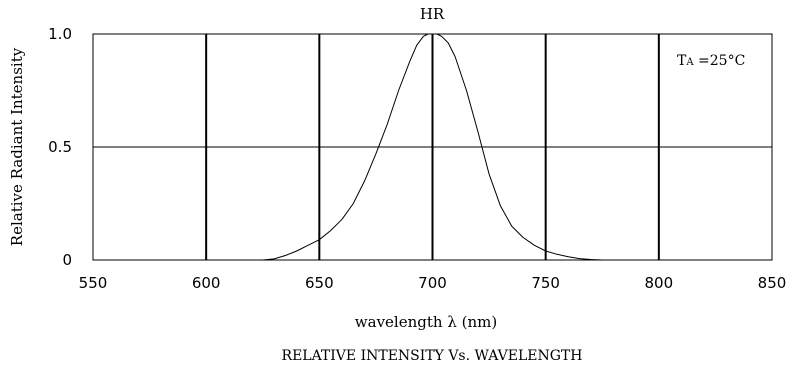 This screenshot has width=790, height=374. Describe the element at coordinates (432, 356) in the screenshot. I see `chart-caption: RELATIVE INTENSITY Vs. WAVELENGTH` at that location.